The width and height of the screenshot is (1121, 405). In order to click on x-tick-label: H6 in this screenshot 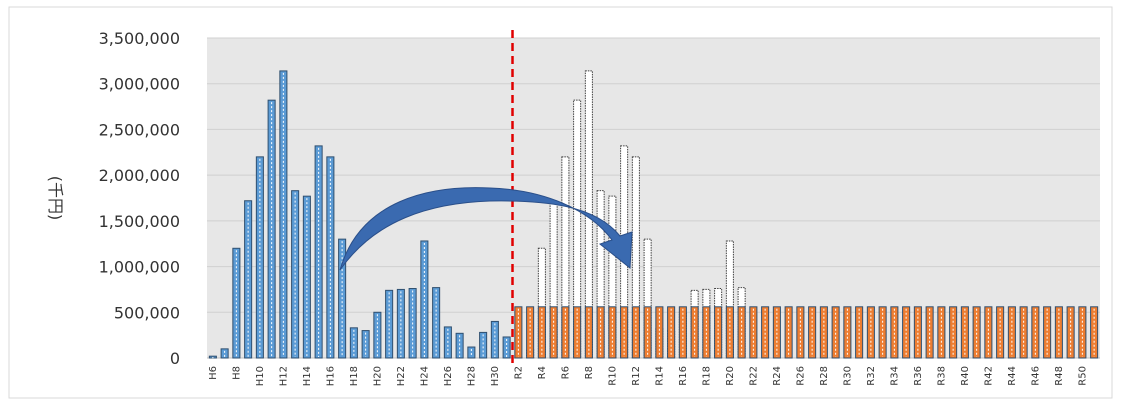, I will do `click(213, 373)`.